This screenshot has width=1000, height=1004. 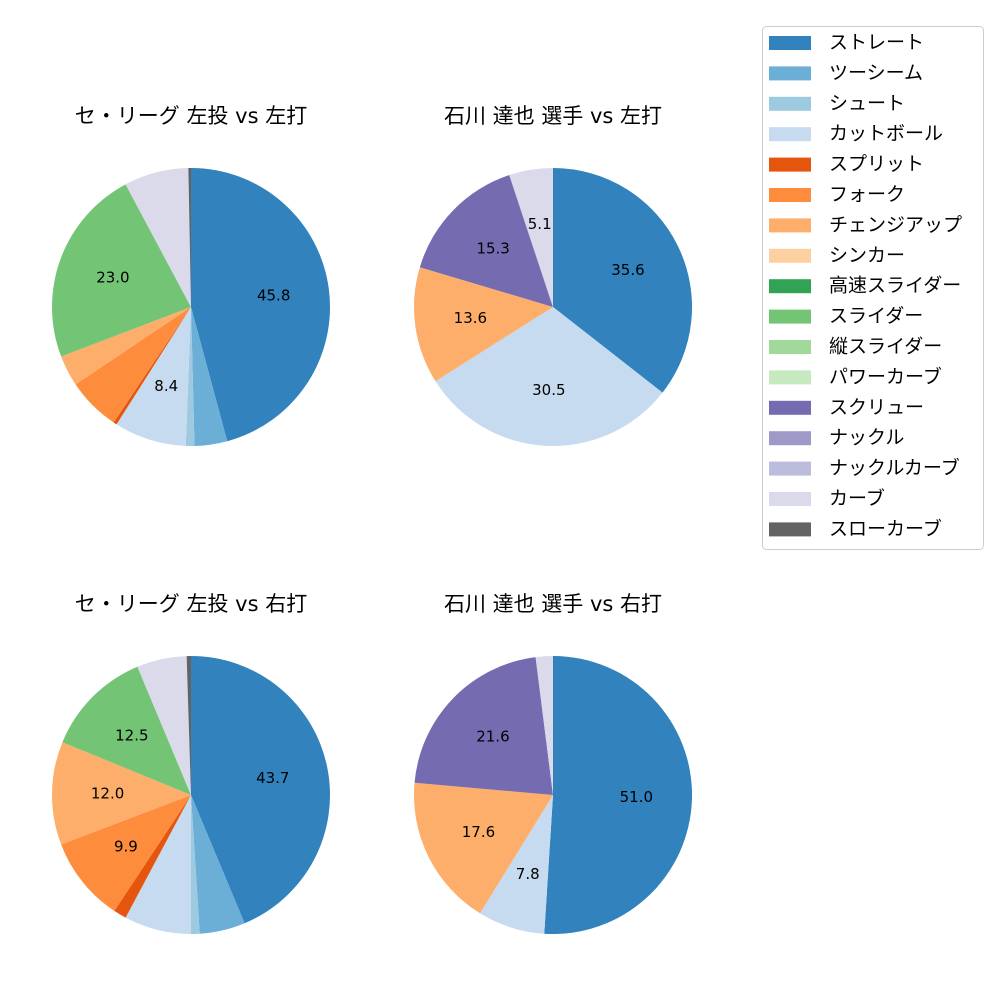 I want to click on legend-label: ストレート, so click(x=876, y=43).